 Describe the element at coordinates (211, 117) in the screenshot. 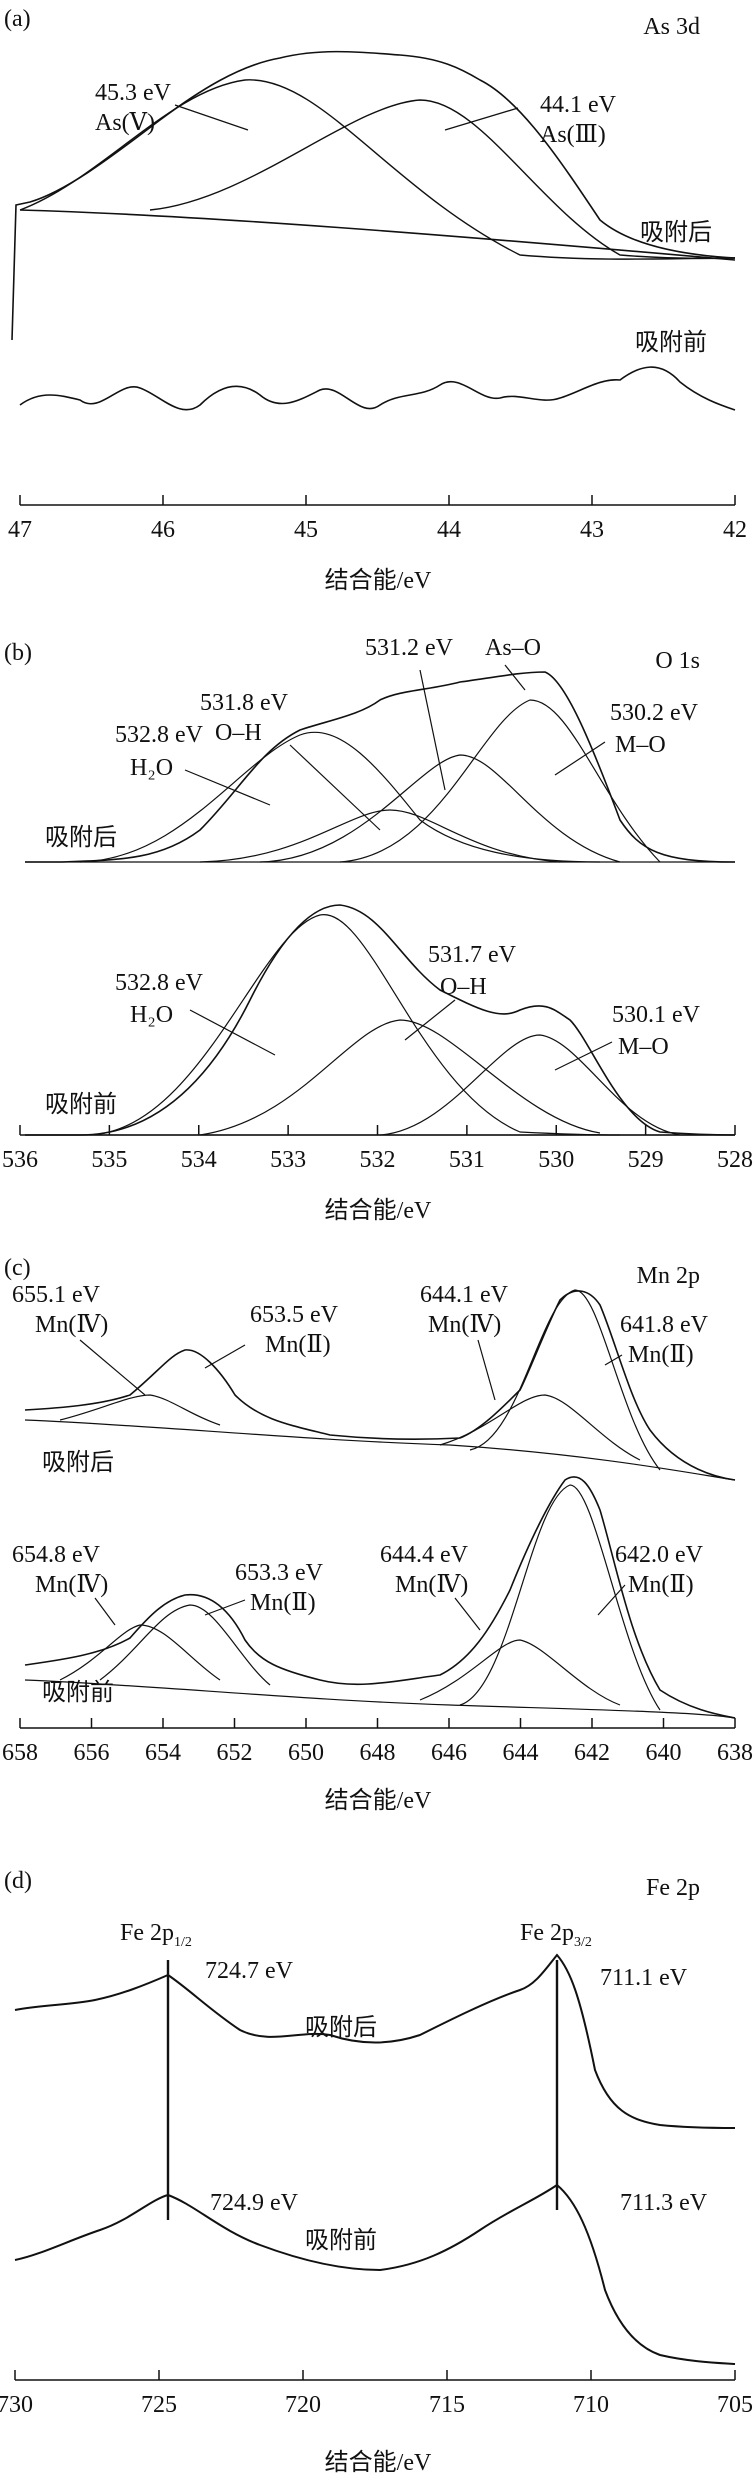

I see `panel-a-leader-as5` at that location.